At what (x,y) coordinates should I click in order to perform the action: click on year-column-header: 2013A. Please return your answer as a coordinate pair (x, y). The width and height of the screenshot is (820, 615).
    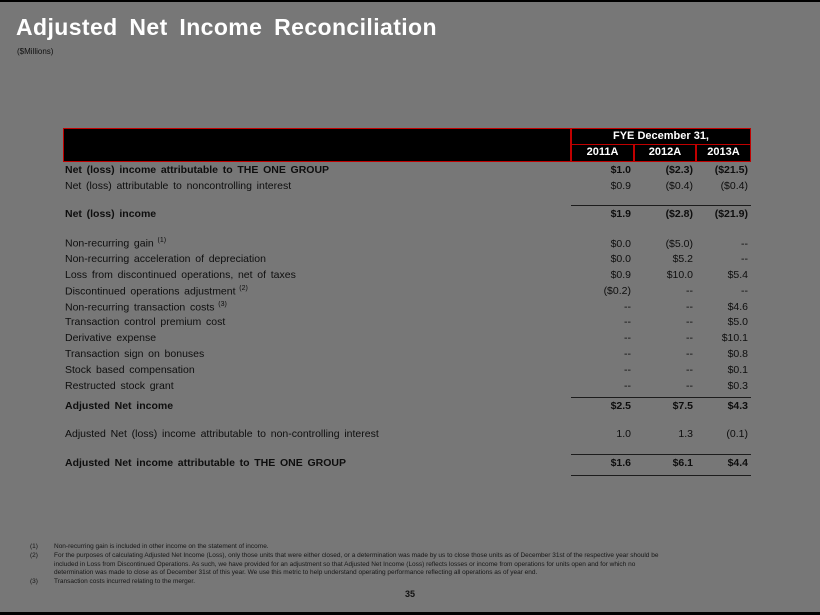
    Looking at the image, I should click on (723, 153).